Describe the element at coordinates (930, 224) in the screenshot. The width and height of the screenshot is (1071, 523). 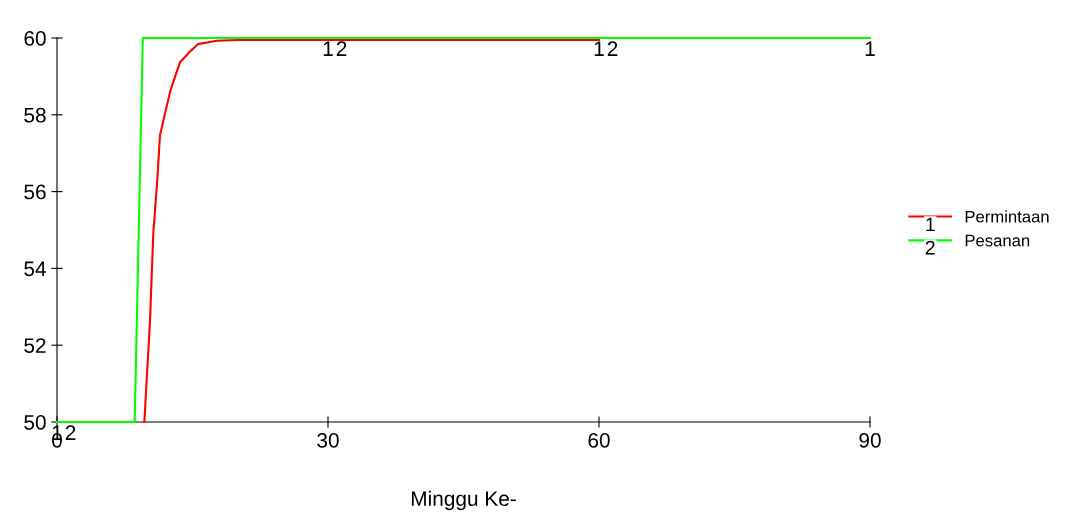
I see `text: 1` at that location.